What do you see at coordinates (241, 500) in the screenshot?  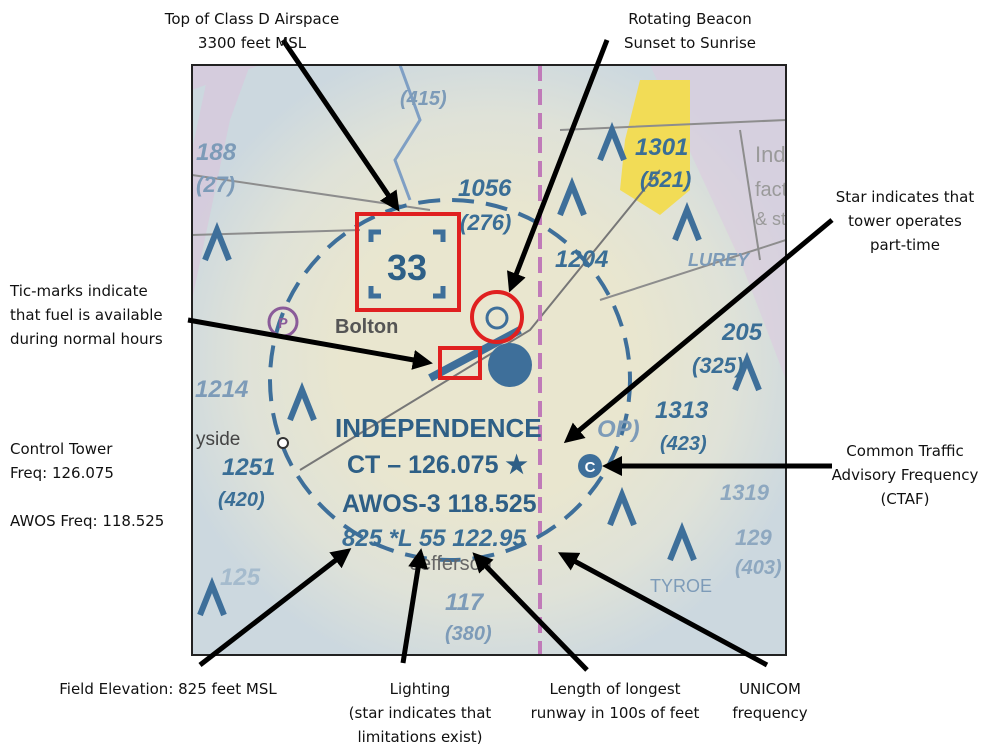 I see `map-label: (420)` at bounding box center [241, 500].